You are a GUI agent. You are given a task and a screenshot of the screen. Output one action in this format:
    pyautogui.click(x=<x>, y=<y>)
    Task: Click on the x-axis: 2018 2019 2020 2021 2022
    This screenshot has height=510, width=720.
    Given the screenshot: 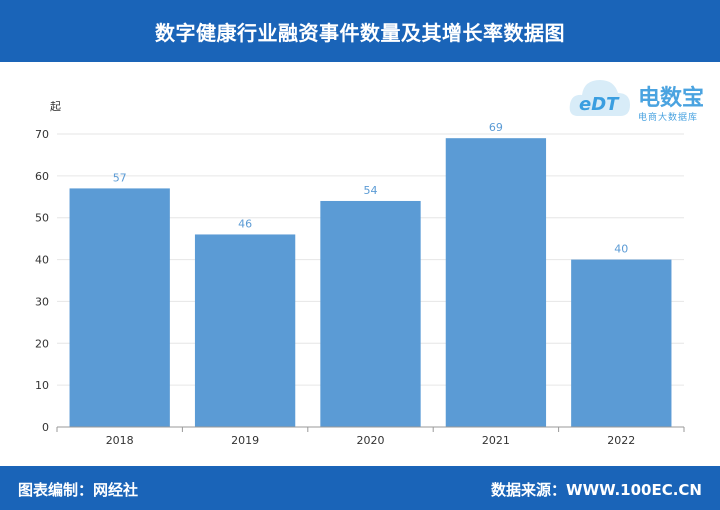 What is the action you would take?
    pyautogui.click(x=370, y=436)
    